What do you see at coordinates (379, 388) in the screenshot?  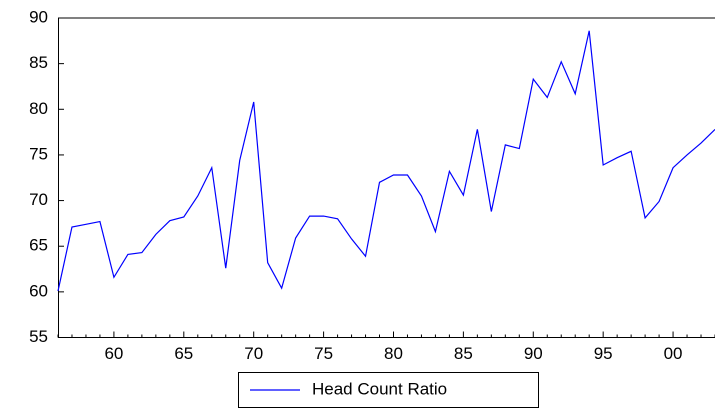 I see `legend-label: Head Count Ratio` at bounding box center [379, 388].